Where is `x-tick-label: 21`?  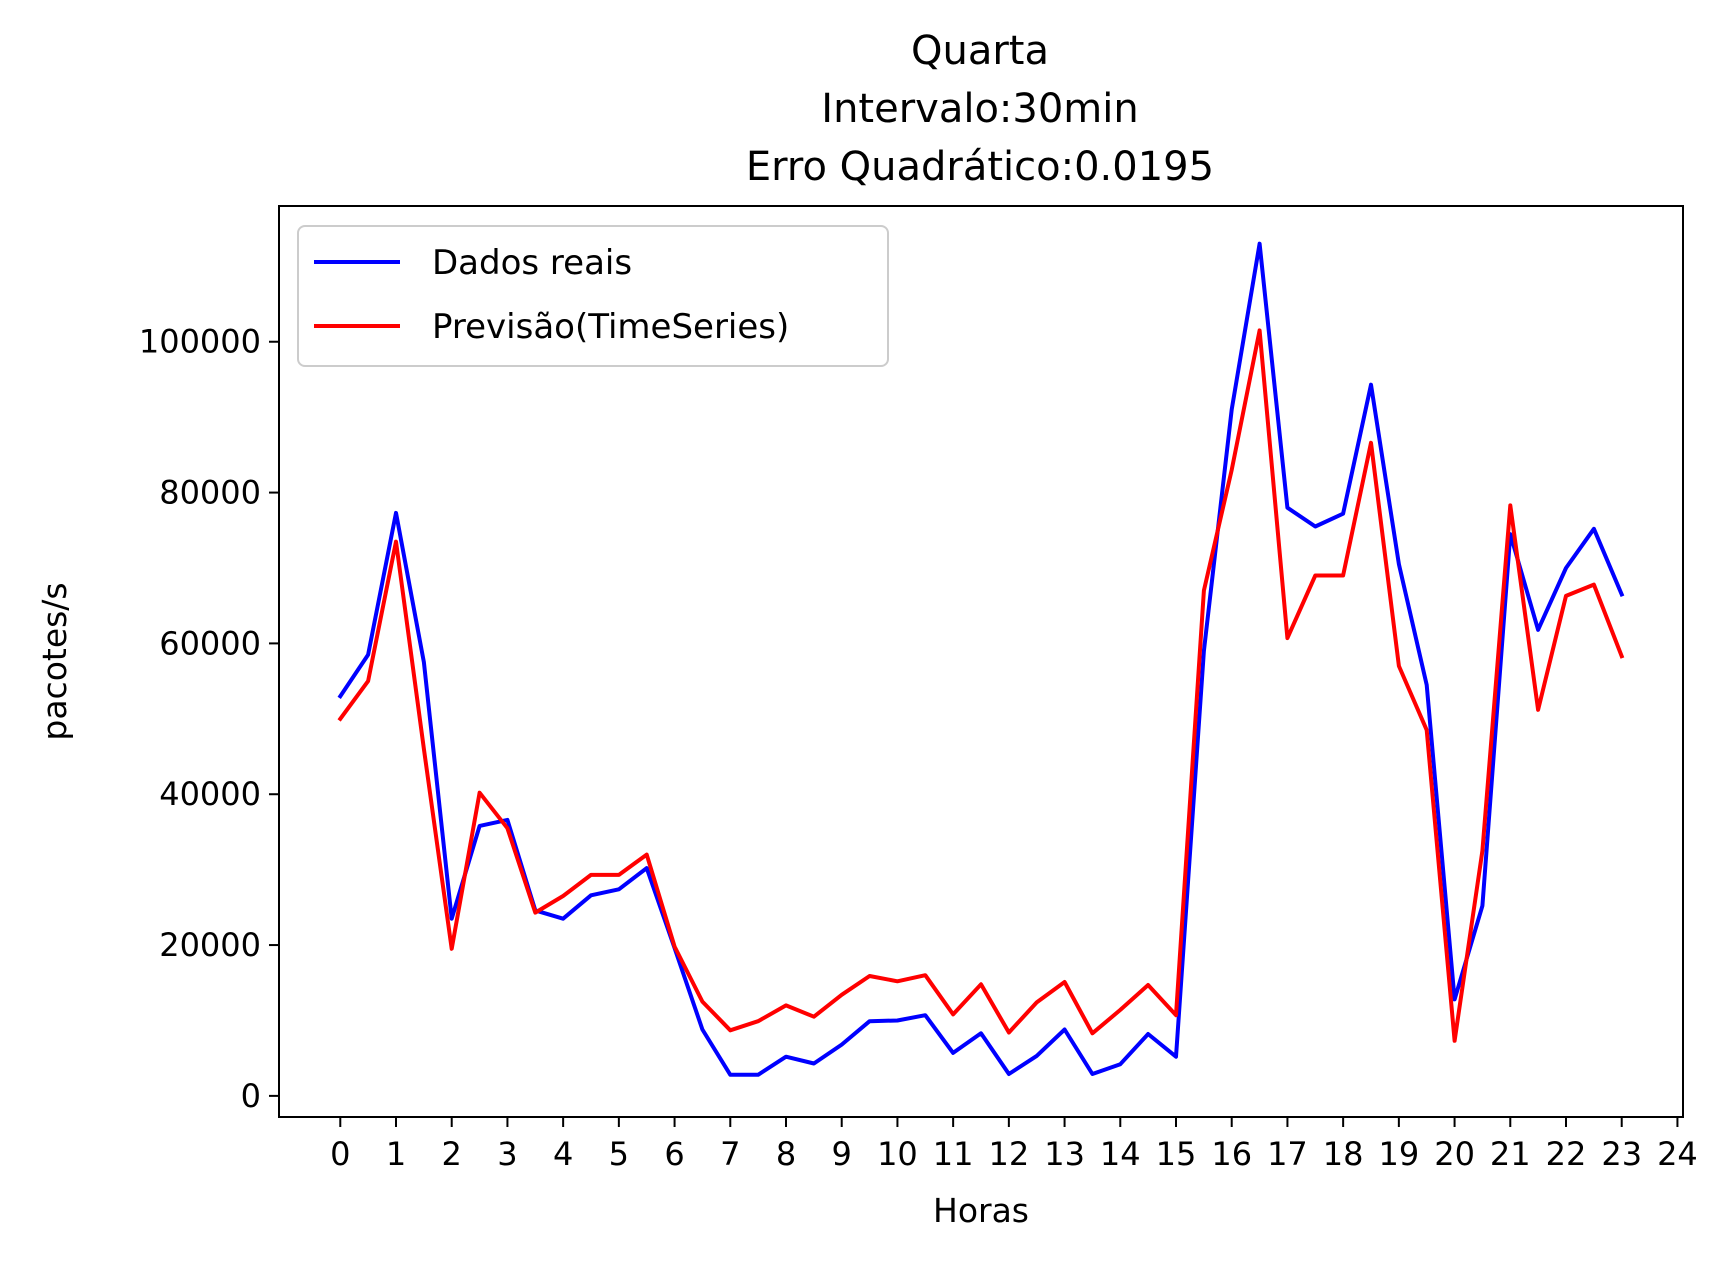
x-tick-label: 21 is located at coordinates (1510, 1154).